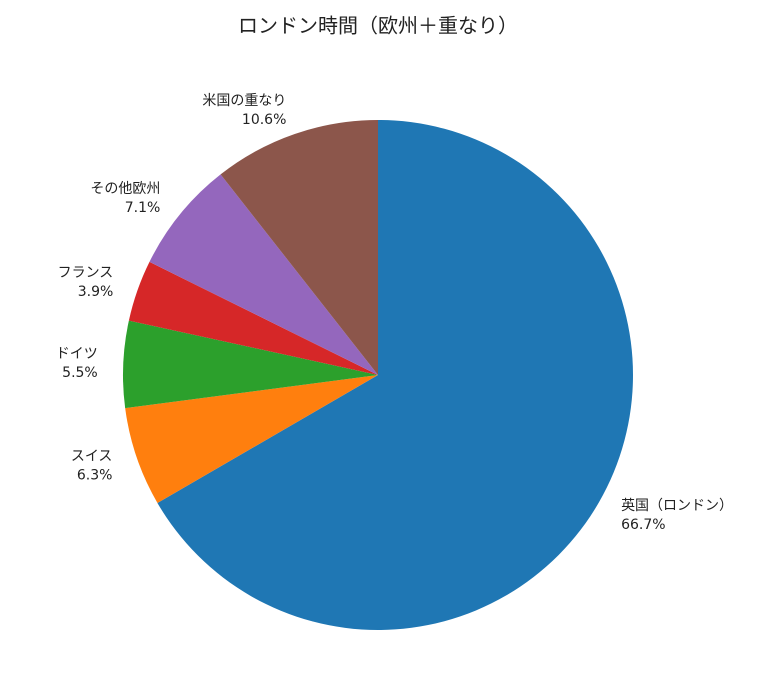 The width and height of the screenshot is (772, 674). I want to click on value-label: 3.9%, so click(96, 292).